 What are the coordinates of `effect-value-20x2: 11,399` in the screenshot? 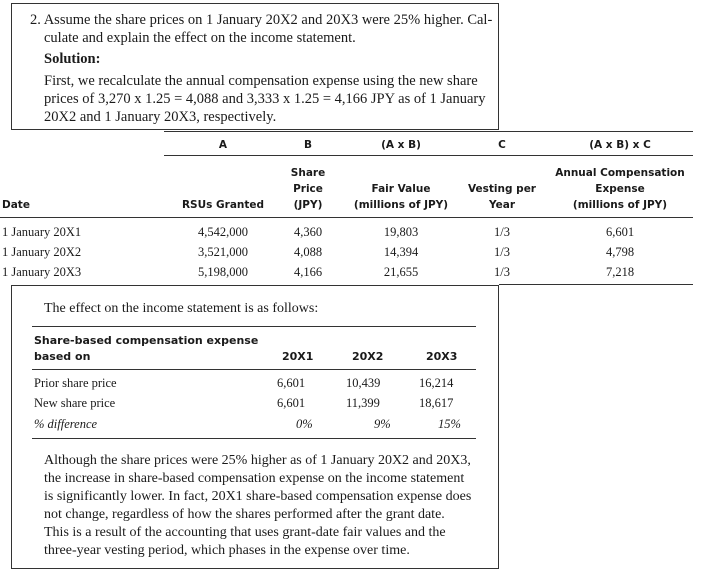 It's located at (363, 403).